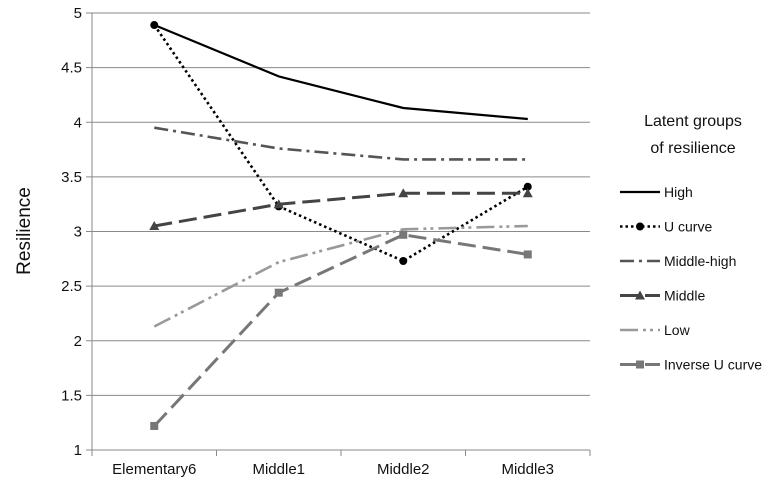  I want to click on legend-label: Middle-high, so click(700, 261).